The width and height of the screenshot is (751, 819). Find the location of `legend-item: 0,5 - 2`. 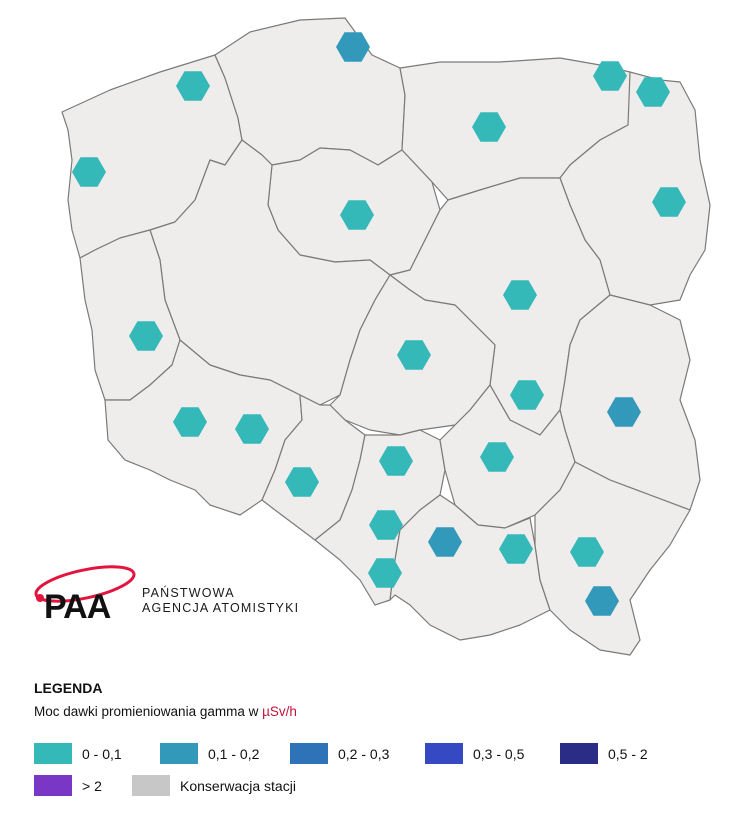

legend-item: 0,5 - 2 is located at coordinates (604, 753).